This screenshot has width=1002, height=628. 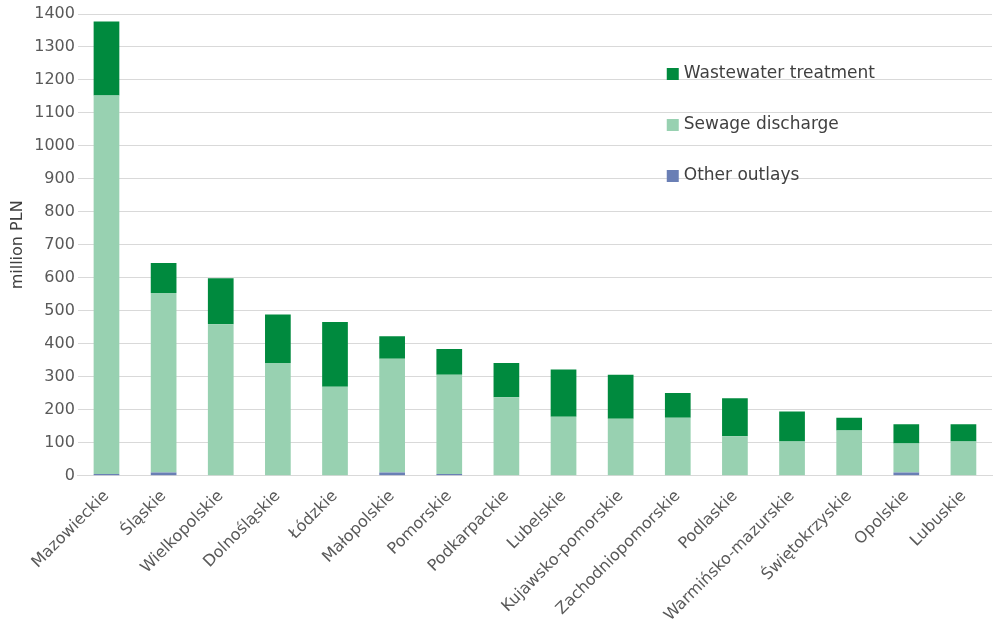 What do you see at coordinates (59, 244) in the screenshot?
I see `y-tick-label: 700` at bounding box center [59, 244].